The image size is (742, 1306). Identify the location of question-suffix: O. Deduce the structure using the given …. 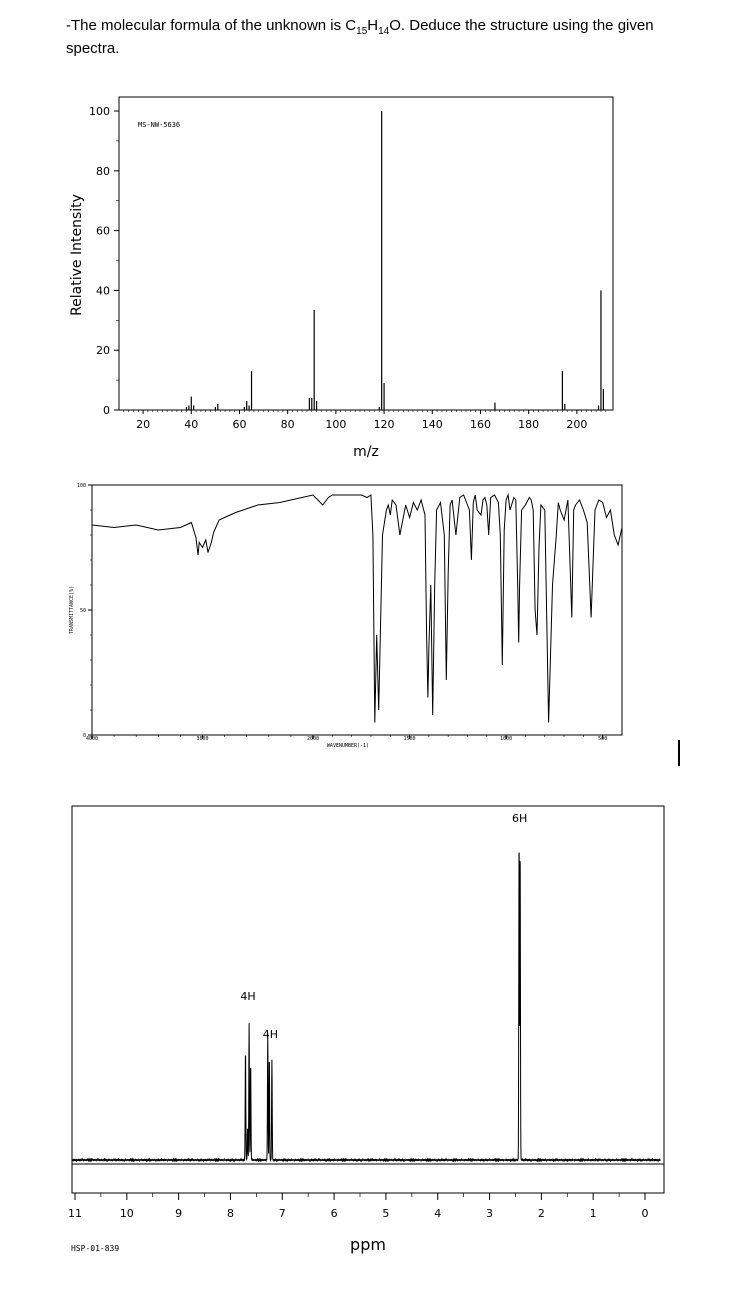
(360, 37).